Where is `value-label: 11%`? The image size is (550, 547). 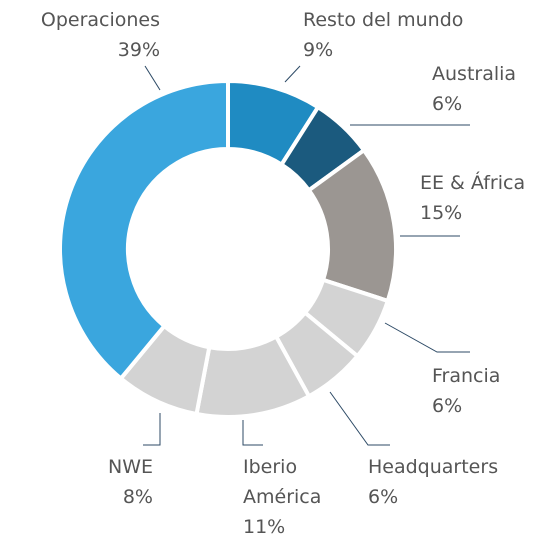 value-label: 11% is located at coordinates (264, 527).